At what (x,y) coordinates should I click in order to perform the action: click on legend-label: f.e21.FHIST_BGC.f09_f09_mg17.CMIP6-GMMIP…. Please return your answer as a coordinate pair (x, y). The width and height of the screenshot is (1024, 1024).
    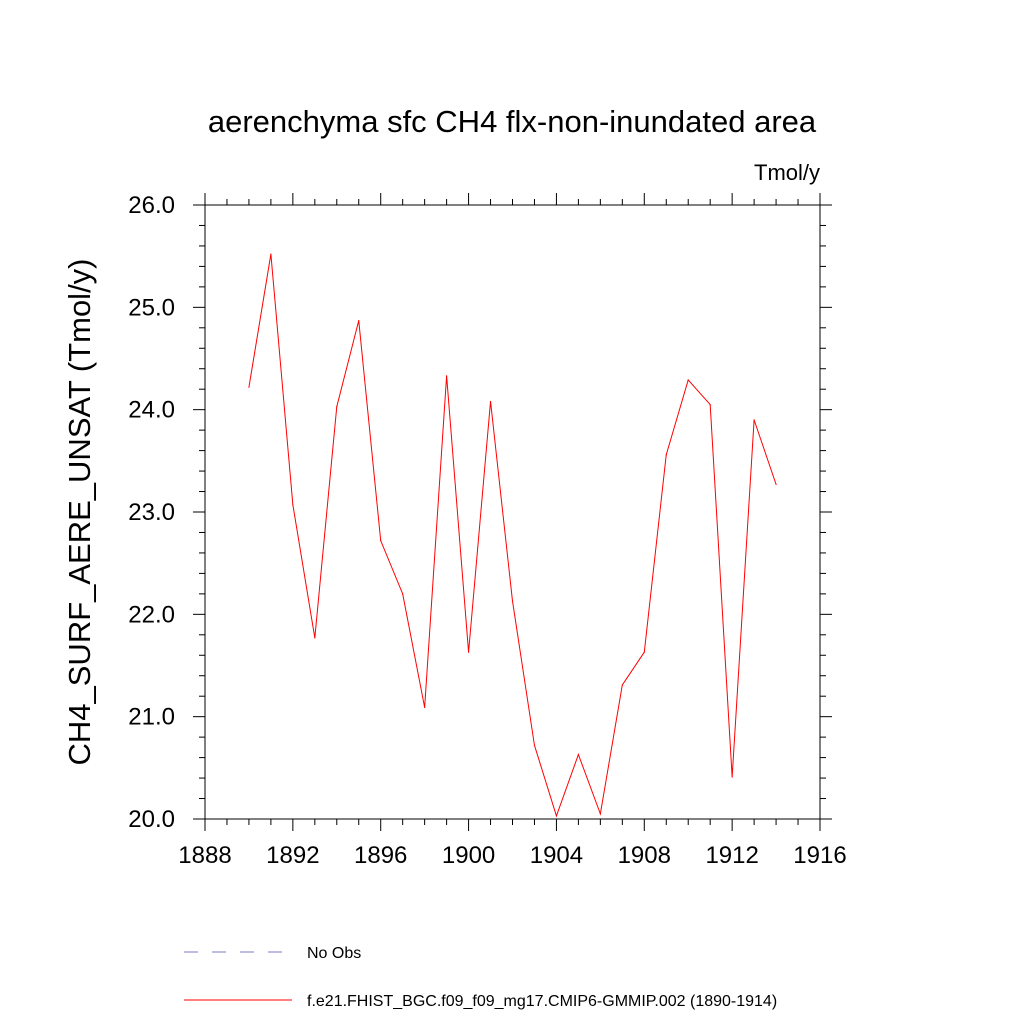
    Looking at the image, I should click on (542, 1001).